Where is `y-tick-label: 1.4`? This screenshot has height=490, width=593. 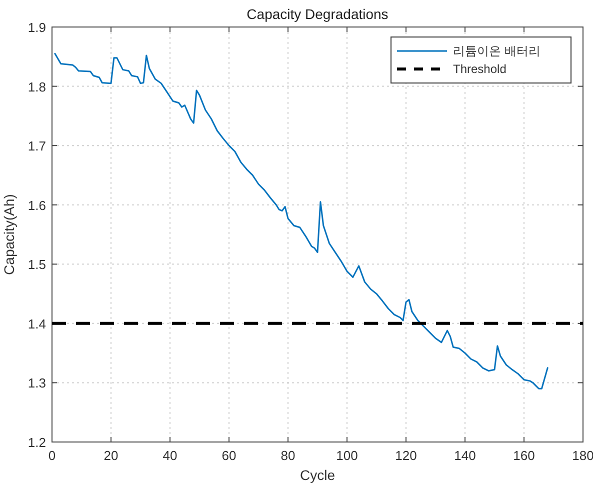 y-tick-label: 1.4 is located at coordinates (37, 324).